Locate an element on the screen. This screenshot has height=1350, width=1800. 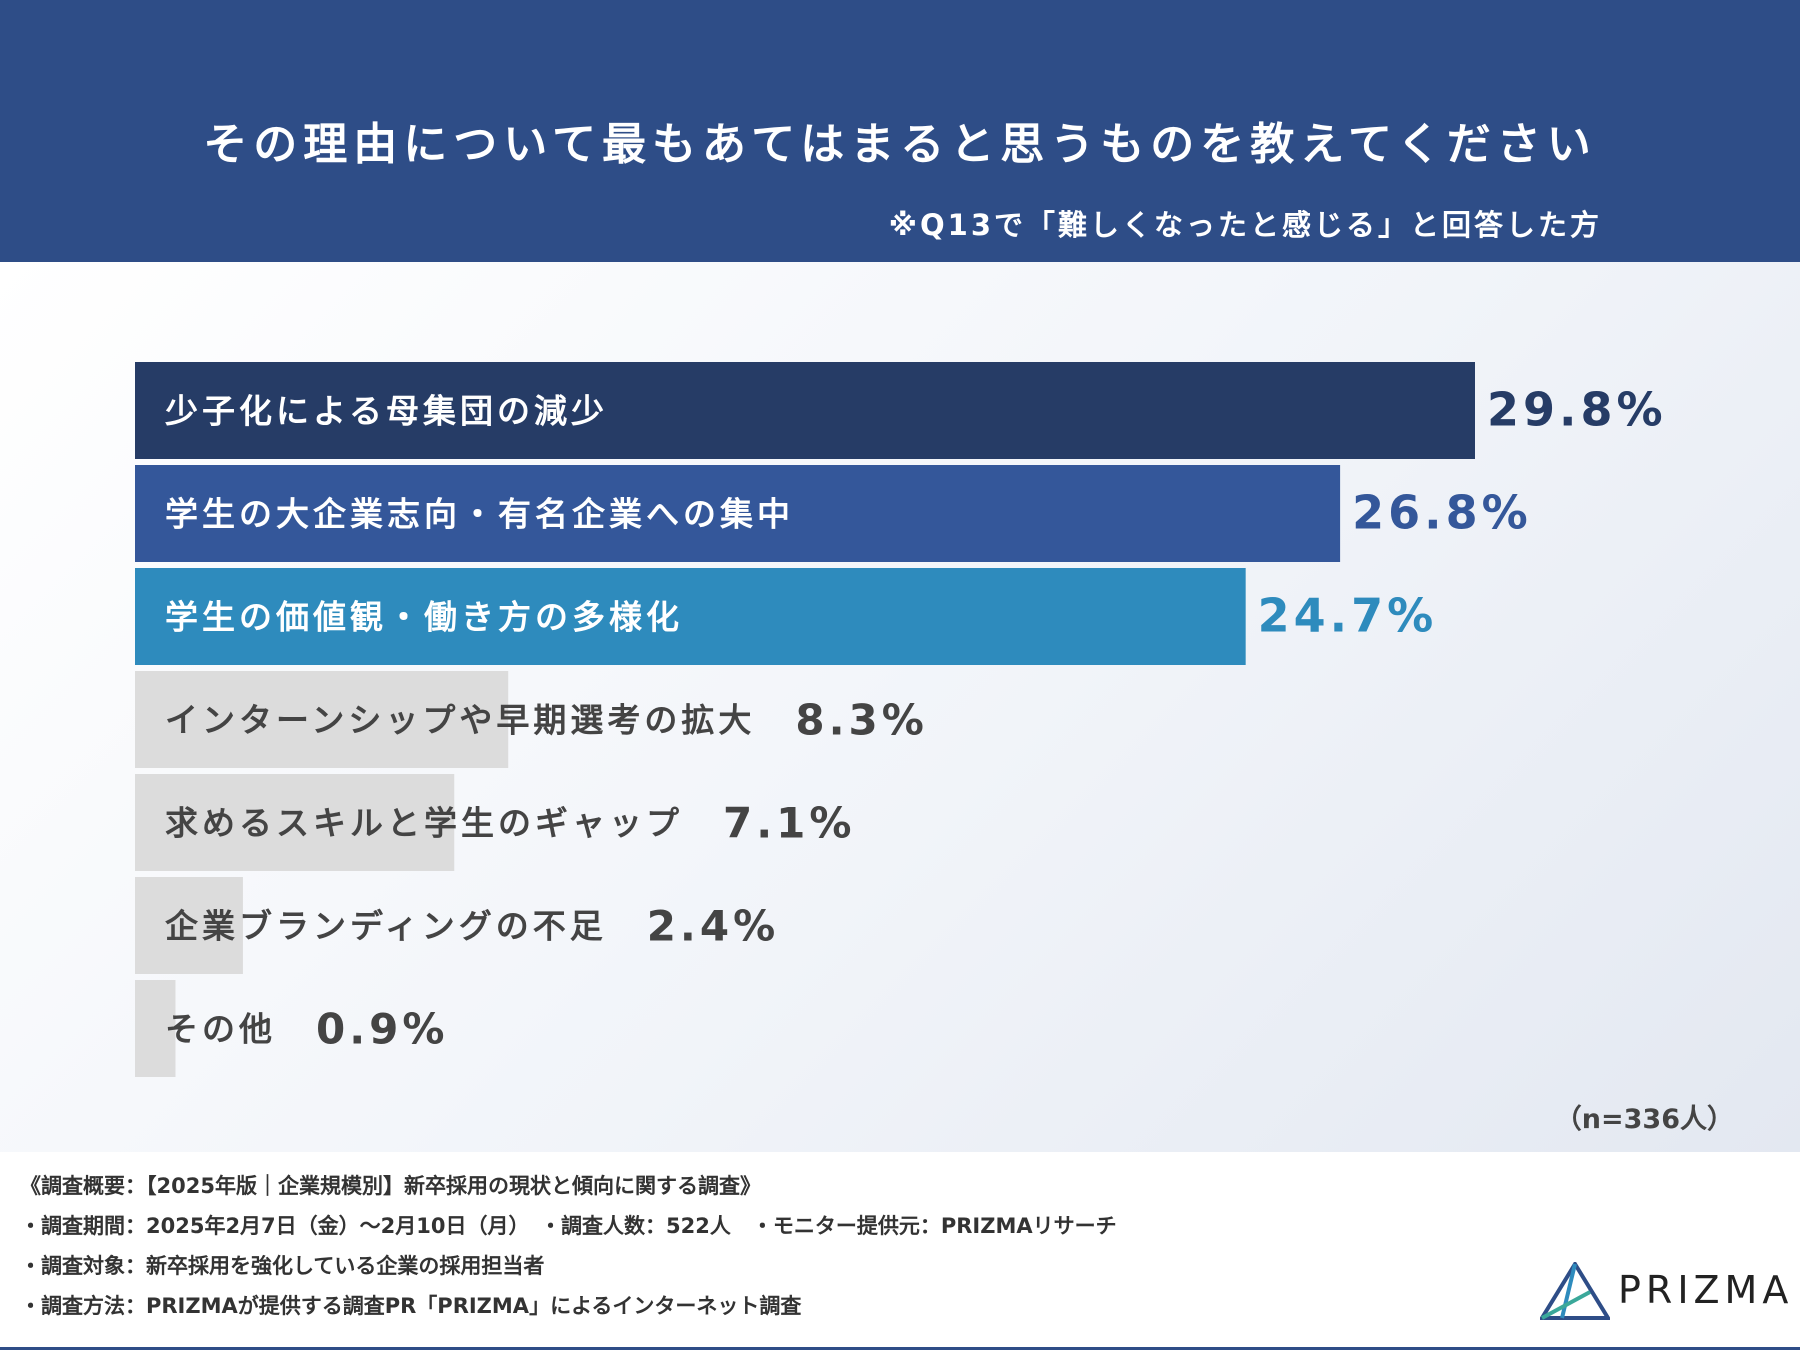
page-title: その理由について最もあてはまると思うものを教えてください is located at coordinates (900, 144).